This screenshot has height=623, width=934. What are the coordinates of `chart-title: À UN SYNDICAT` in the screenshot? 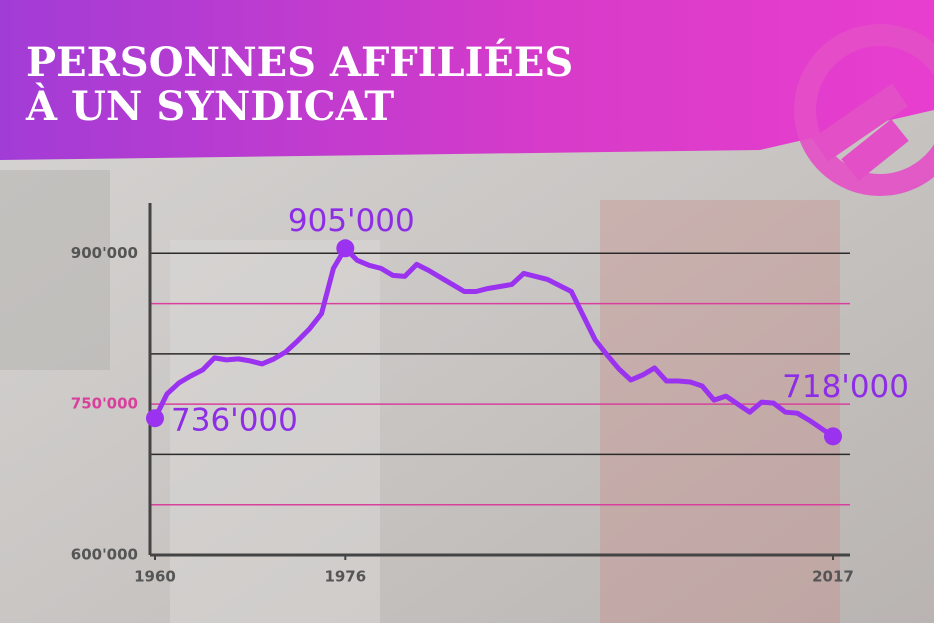 It's located at (209, 106).